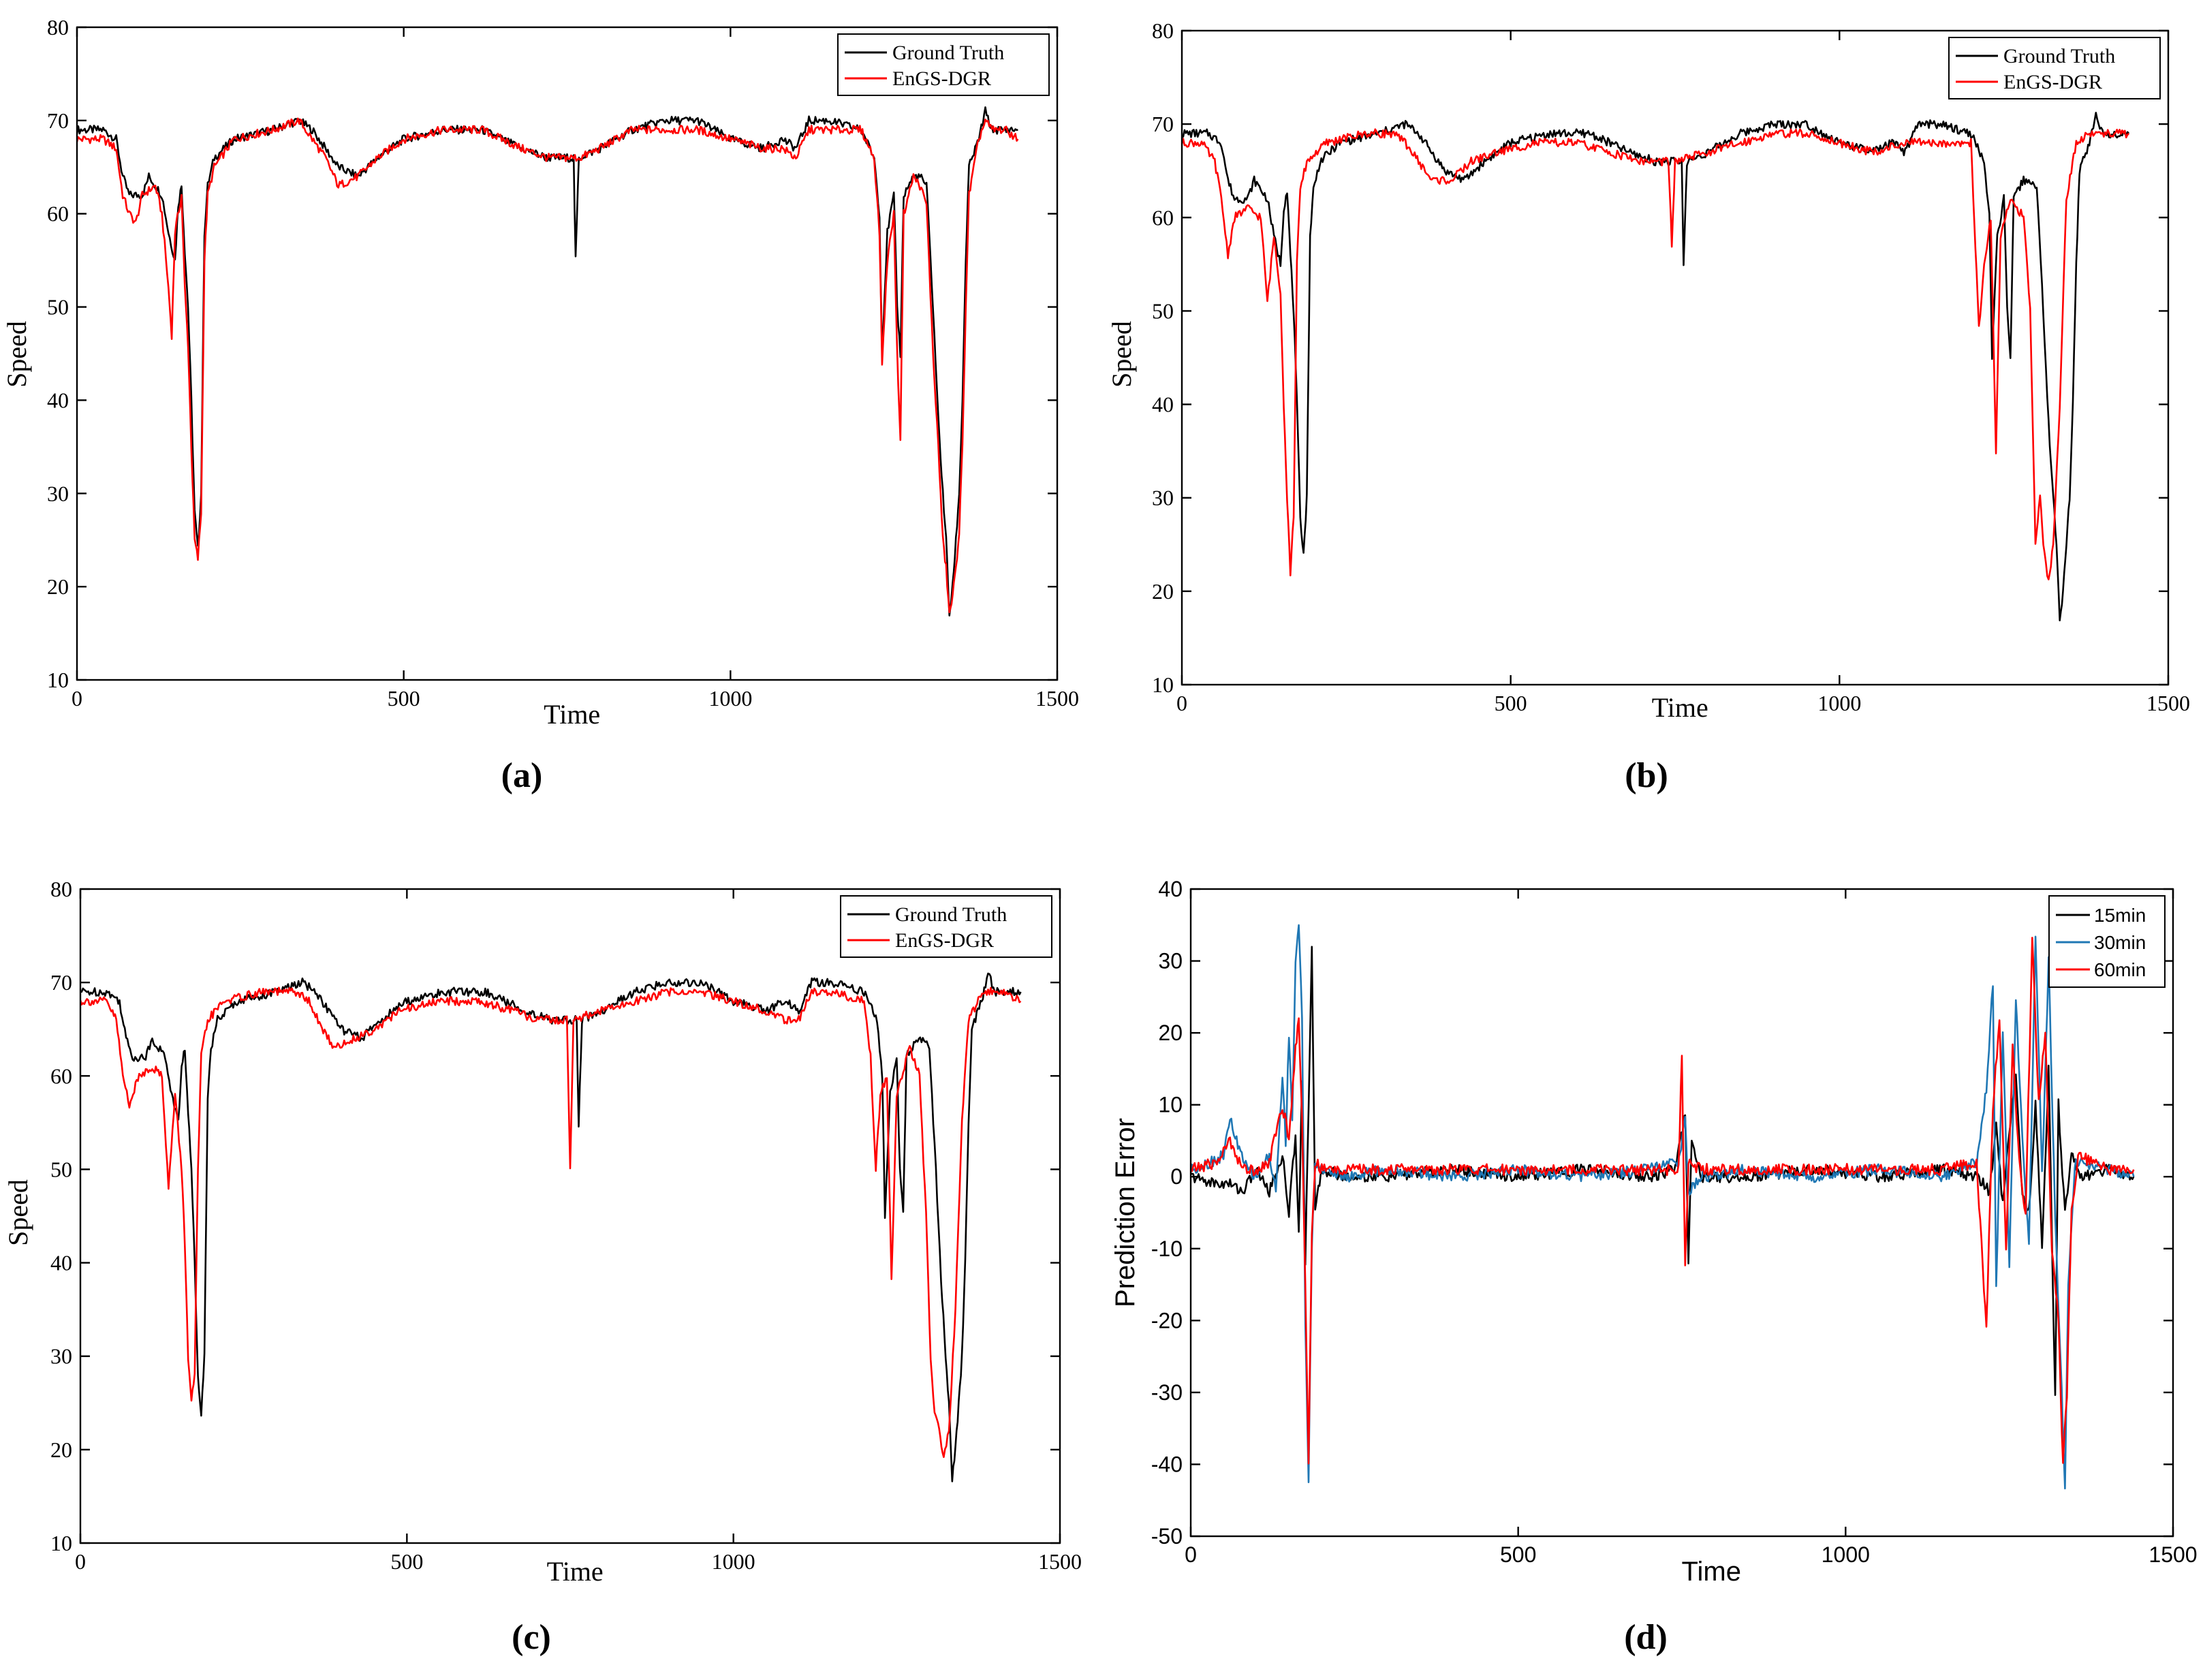  I want to click on panel-caption: (c), so click(531, 1637).